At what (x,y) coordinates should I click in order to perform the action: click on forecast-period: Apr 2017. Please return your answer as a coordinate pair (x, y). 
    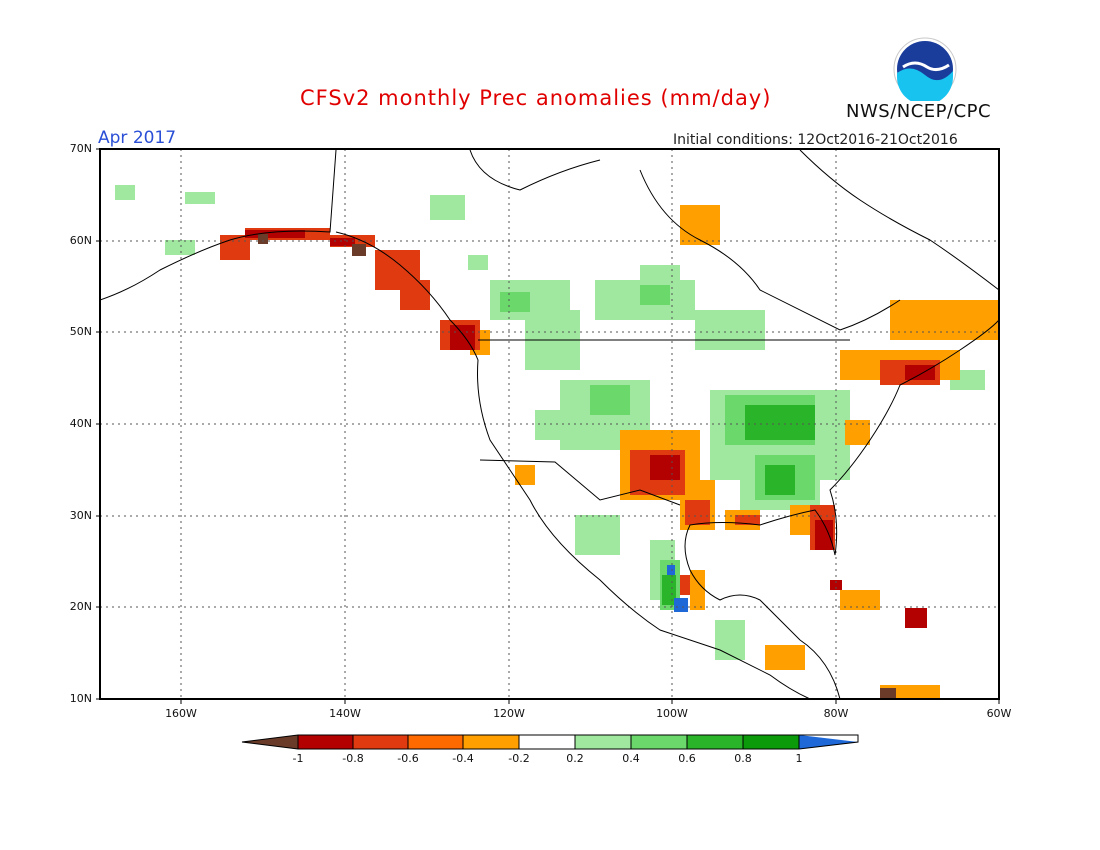
    Looking at the image, I should click on (137, 138).